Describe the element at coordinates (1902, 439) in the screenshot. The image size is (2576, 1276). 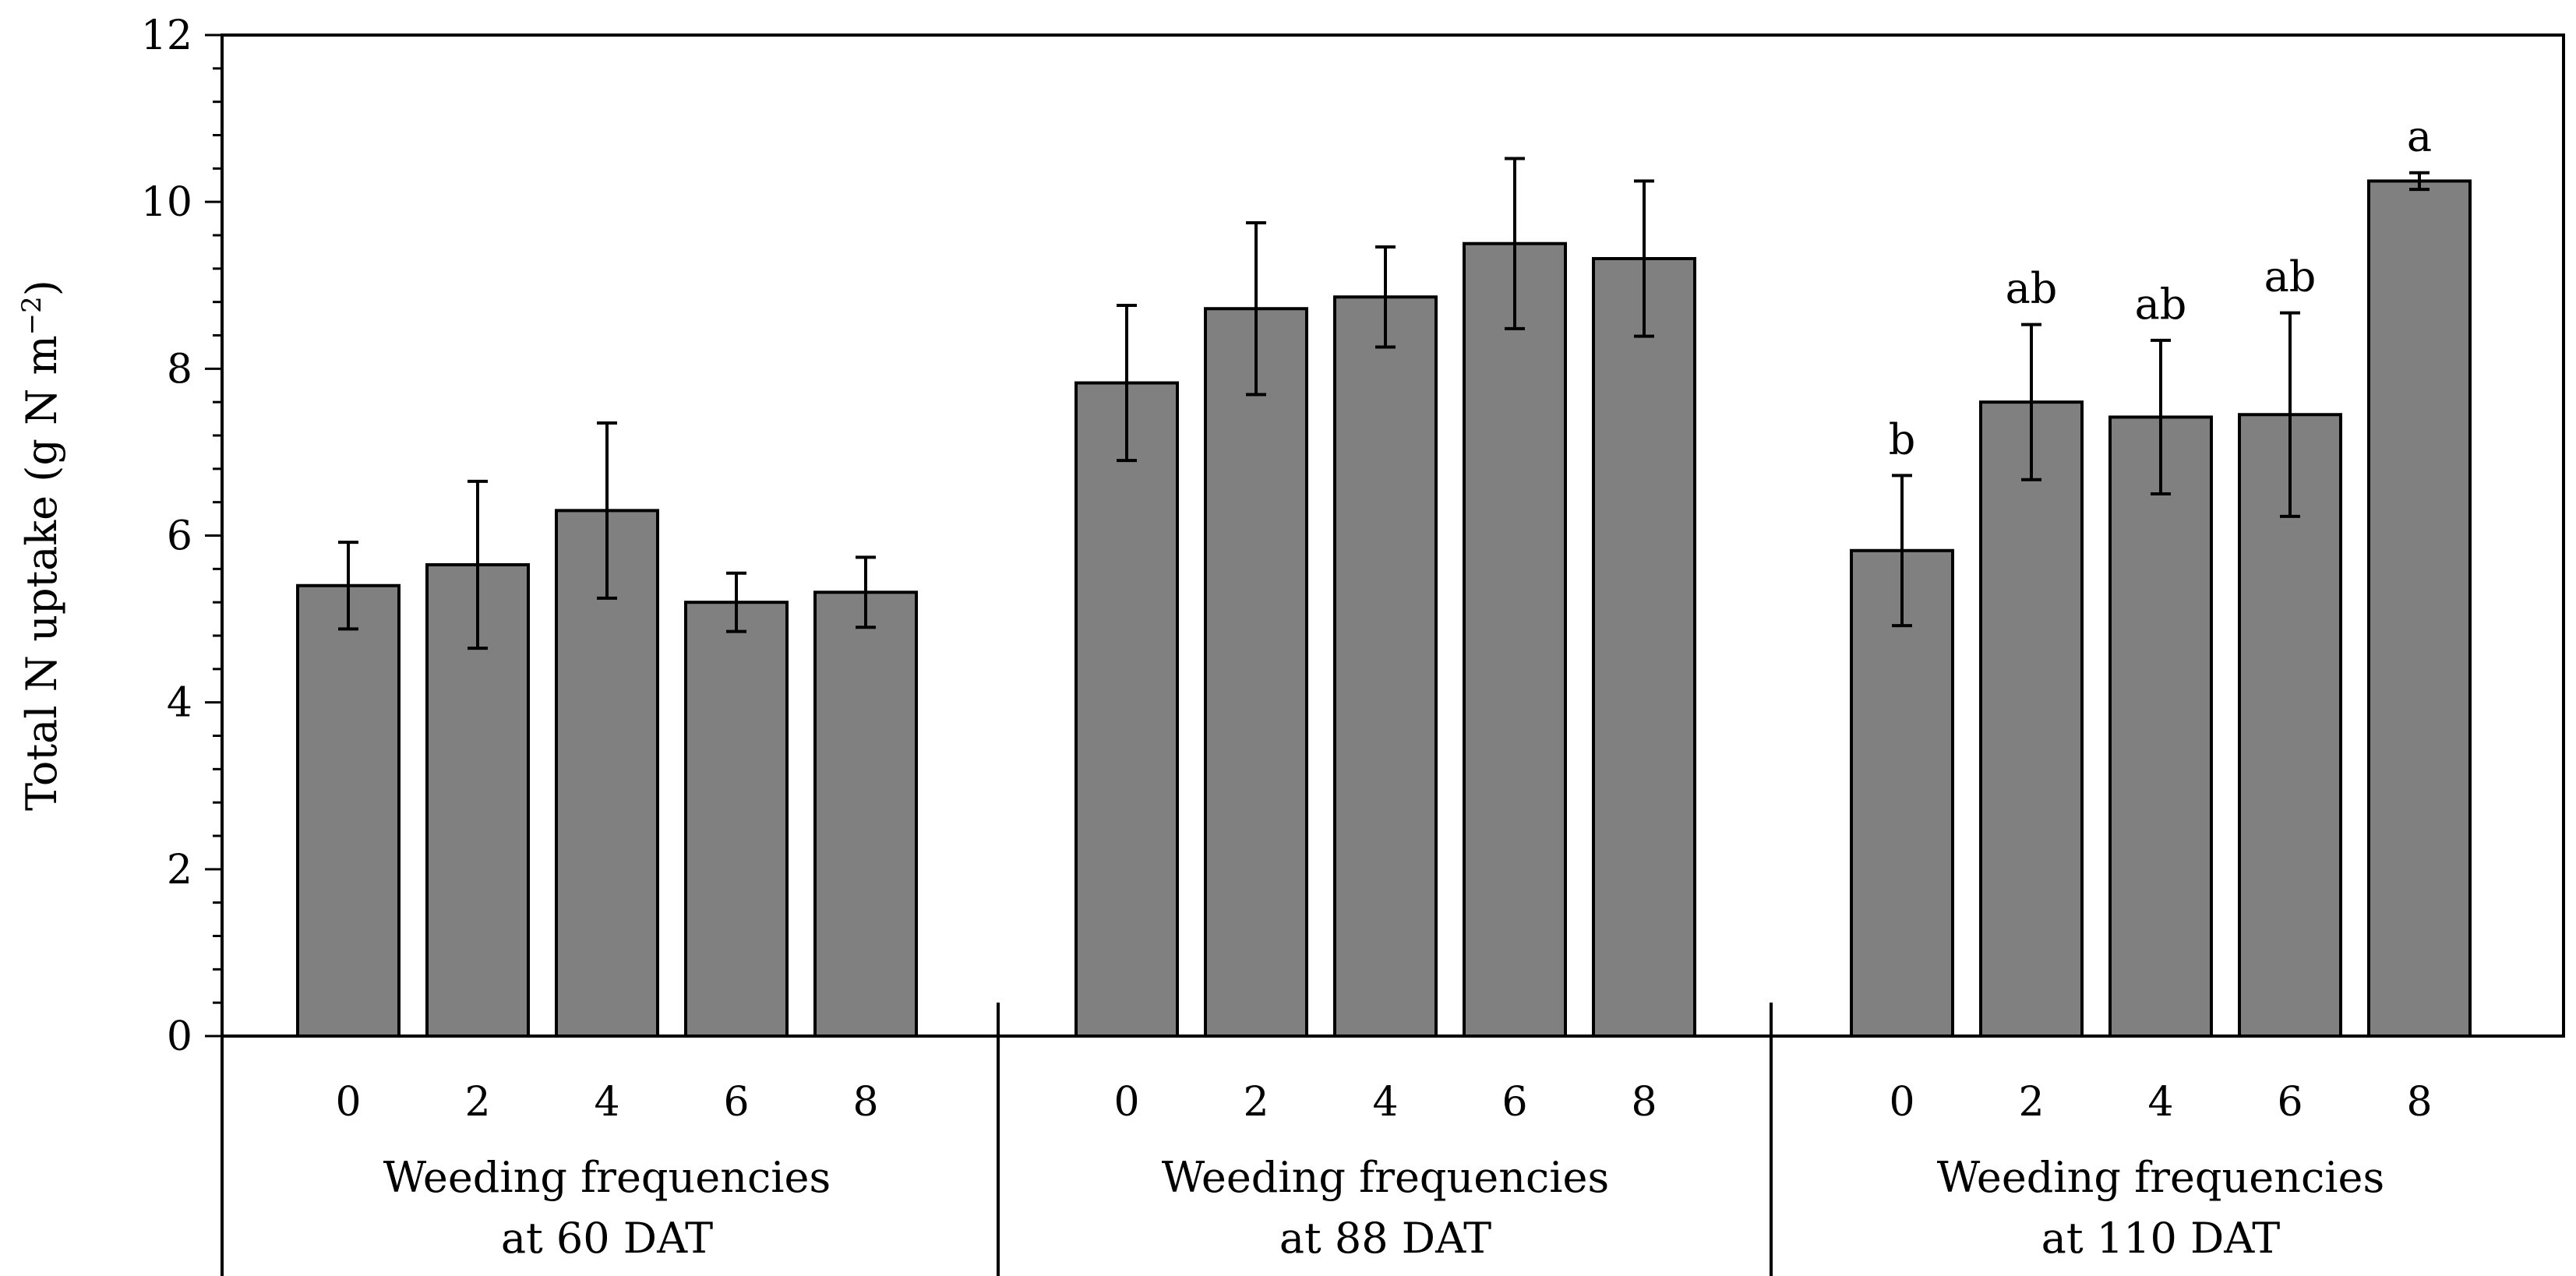
I see `significance-letter: b` at that location.